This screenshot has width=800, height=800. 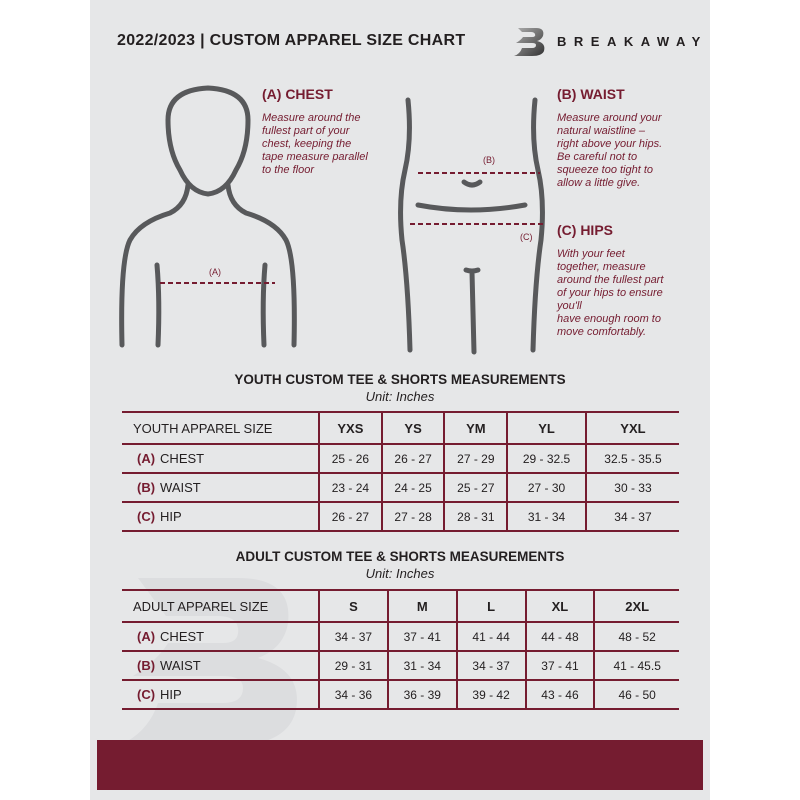 What do you see at coordinates (421, 695) in the screenshot?
I see `measurement-value: 36 - 39` at bounding box center [421, 695].